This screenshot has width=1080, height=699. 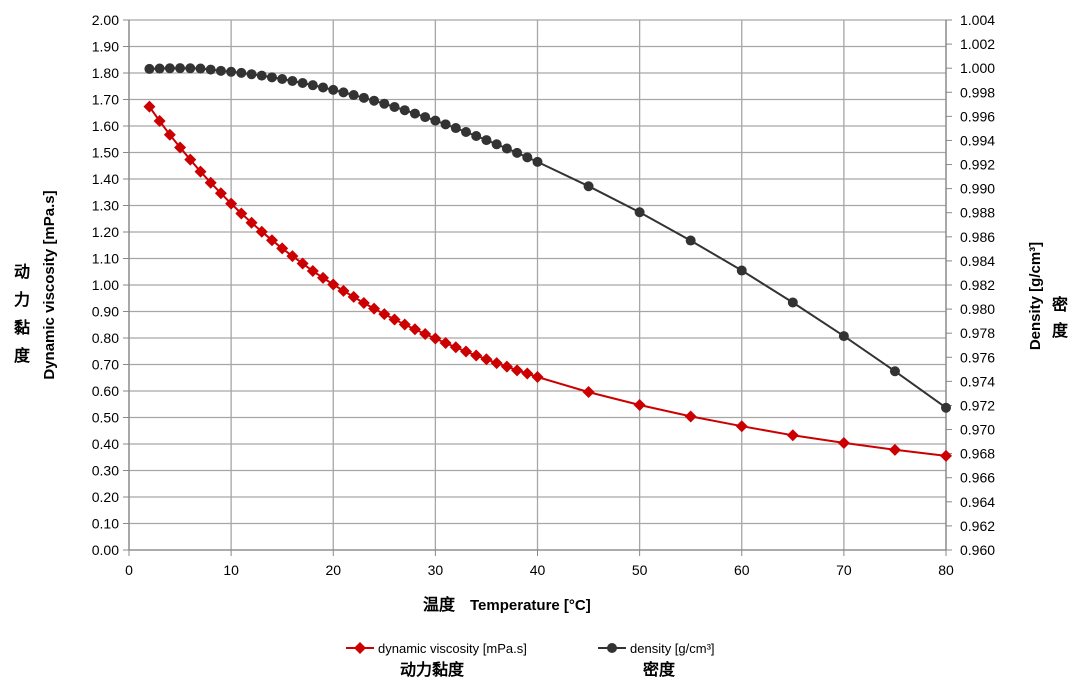 What do you see at coordinates (105, 153) in the screenshot?
I see `y-left-tick-label: 1.50` at bounding box center [105, 153].